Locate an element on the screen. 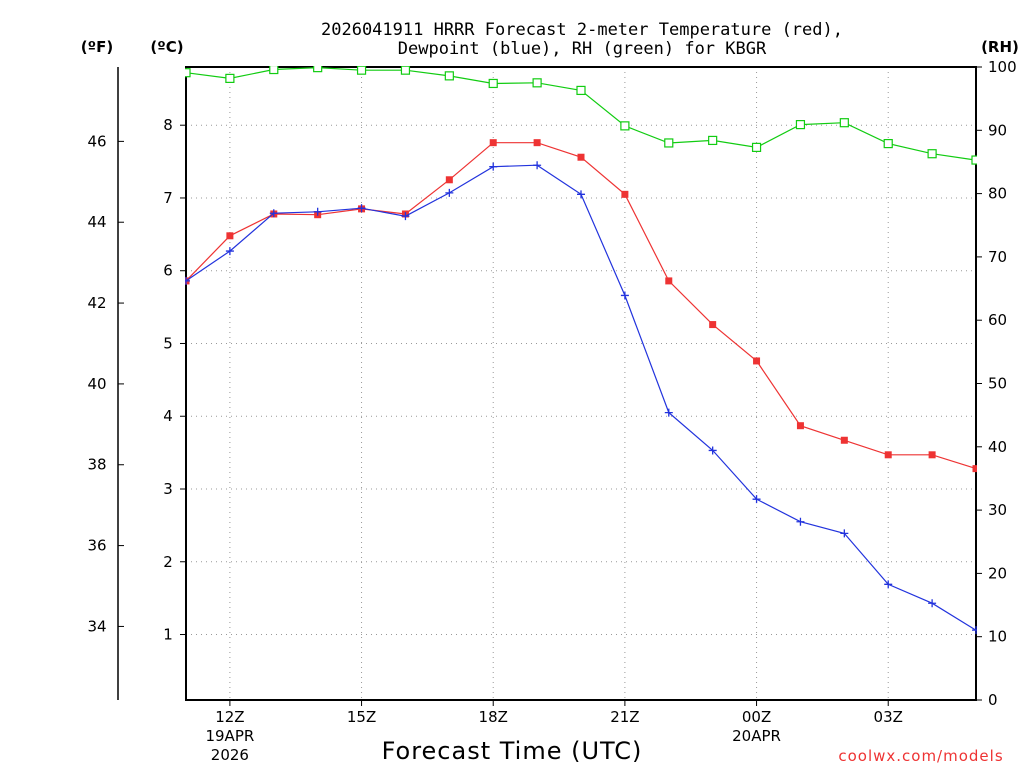 The image size is (1024, 768). rh-tick-label: 30 is located at coordinates (997, 510).